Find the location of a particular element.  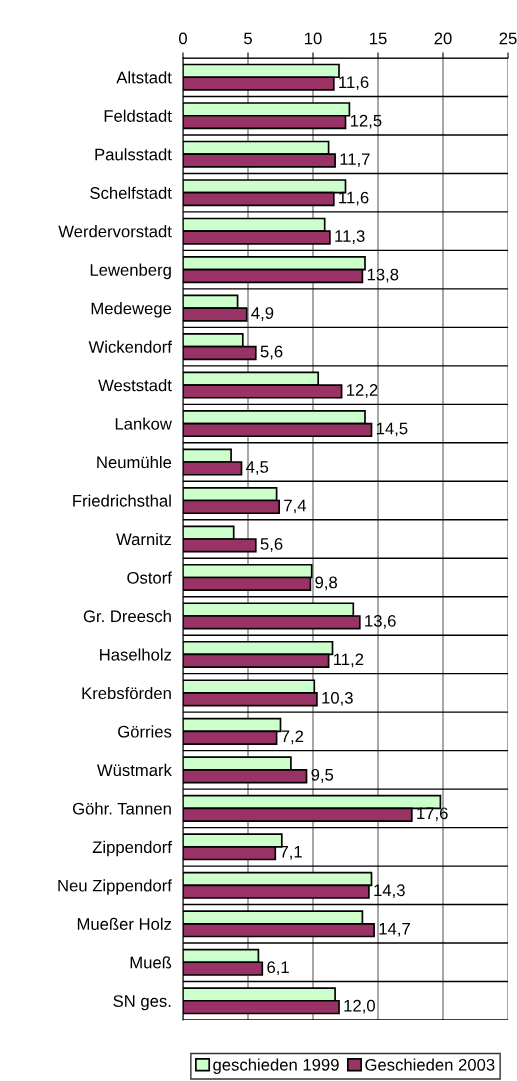

data-label: 4,5 is located at coordinates (257, 468).